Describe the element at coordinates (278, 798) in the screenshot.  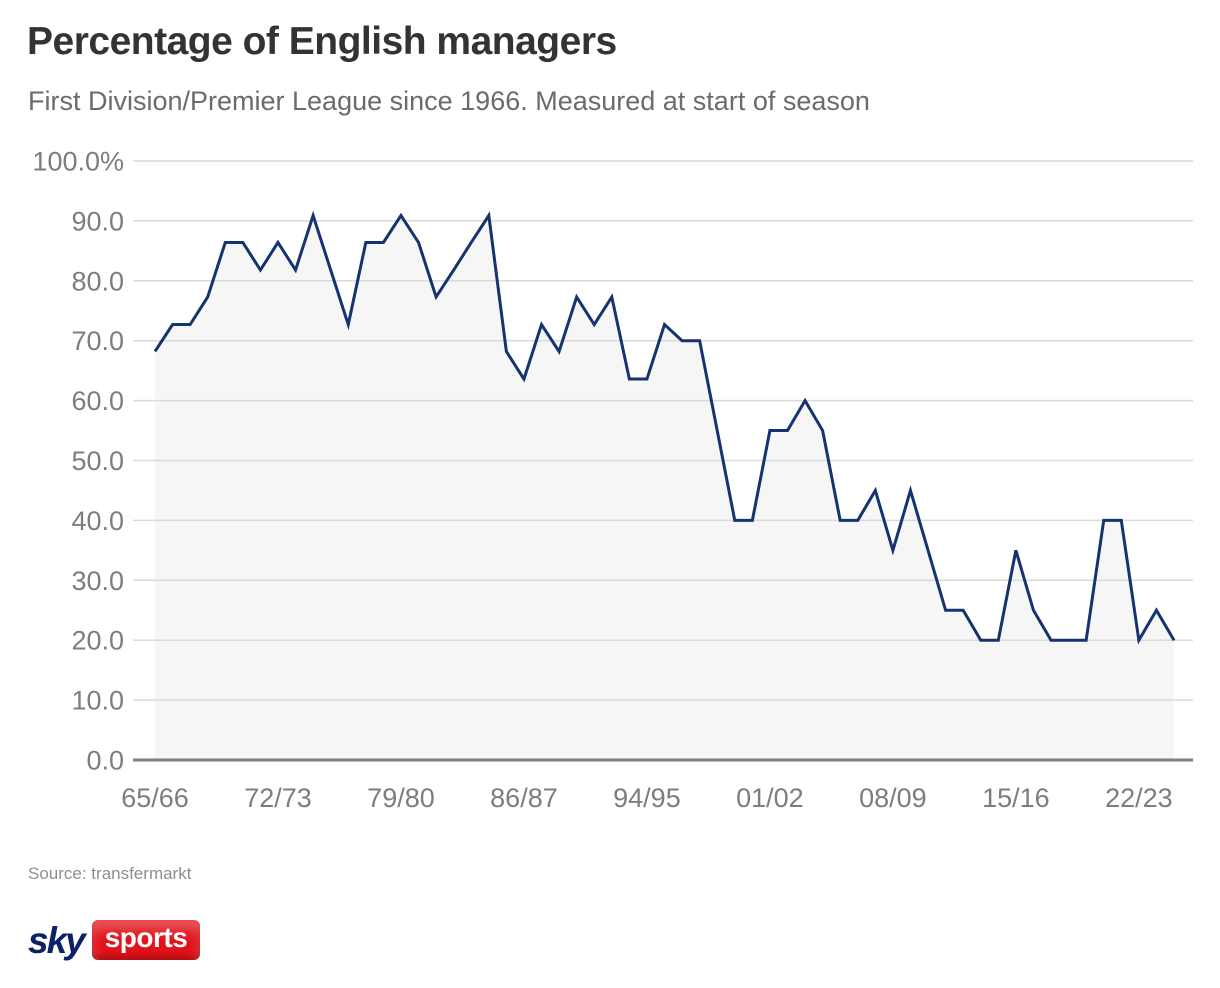
I see `x-axis-tick-label: 72/73` at that location.